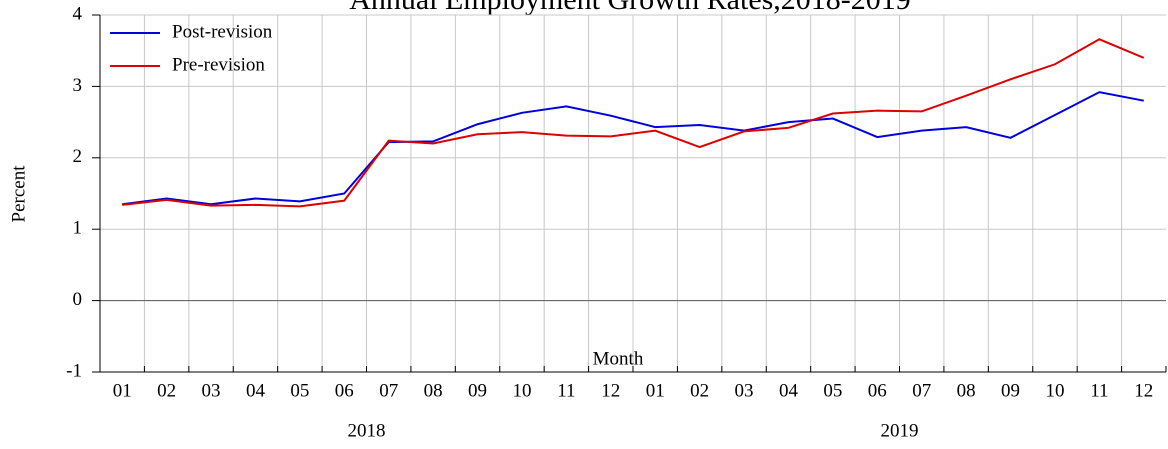  I want to click on y-tick-label: 3, so click(78, 85).